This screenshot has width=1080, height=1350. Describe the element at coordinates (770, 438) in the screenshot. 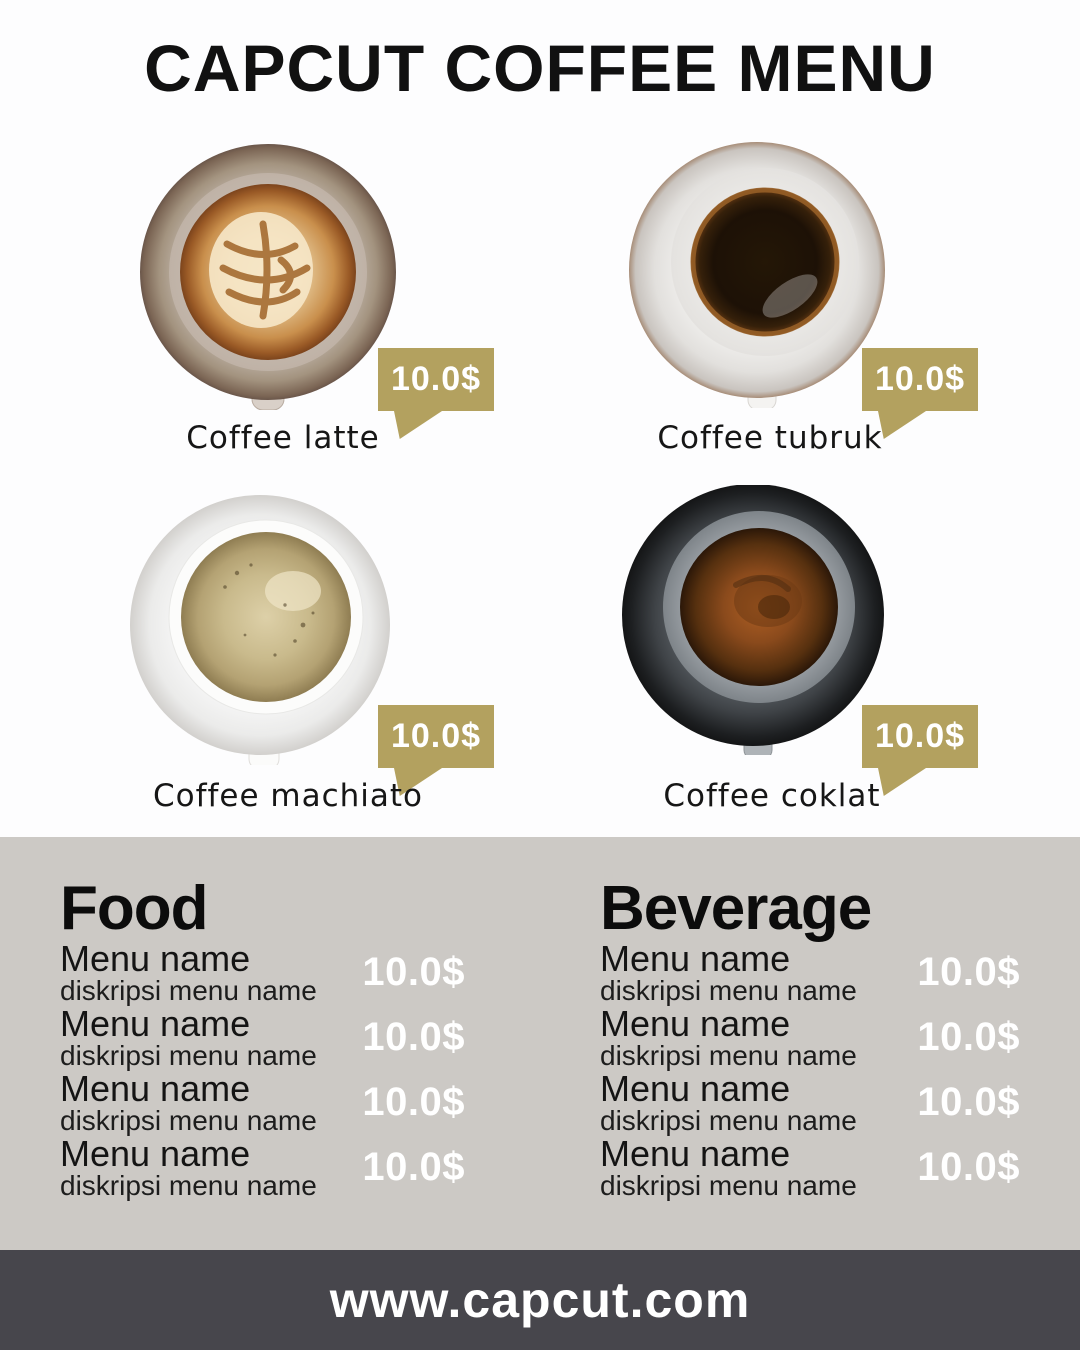

I see `product-name: Coffee tubruk` at that location.